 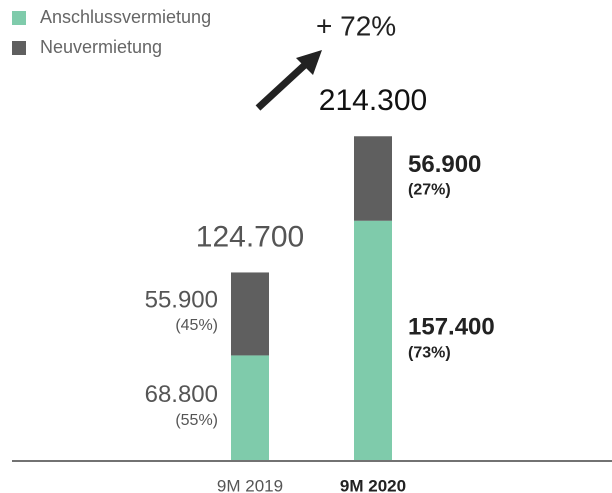 I want to click on legend-label: Neuvermietung, so click(x=101, y=47).